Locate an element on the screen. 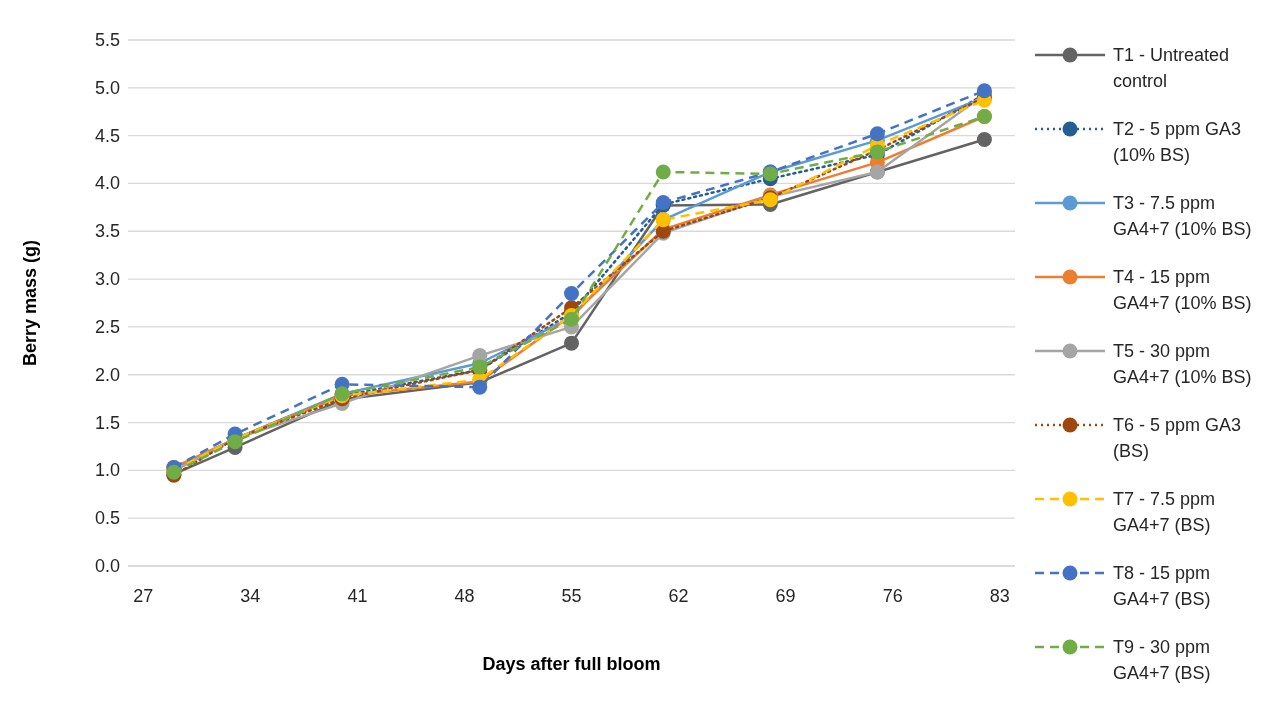  y-tick-label: 1.0 is located at coordinates (107, 470).